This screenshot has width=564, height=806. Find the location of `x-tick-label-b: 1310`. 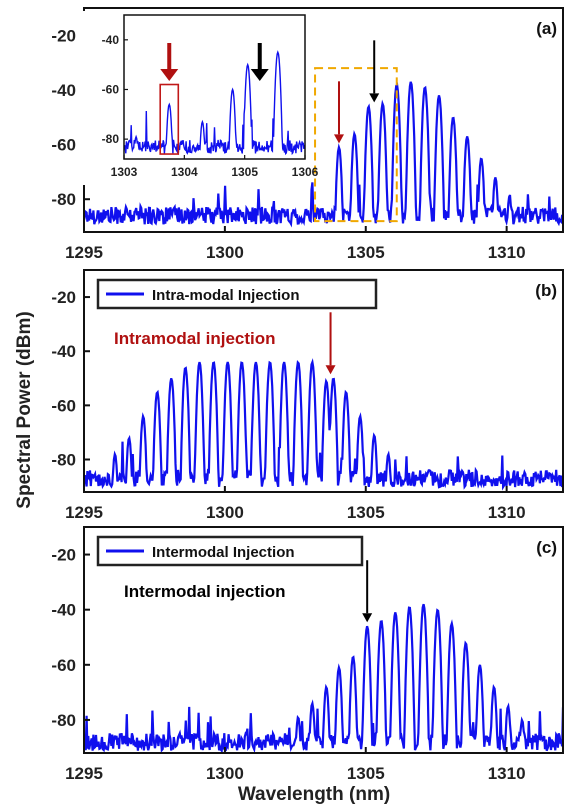

x-tick-label-b: 1310 is located at coordinates (507, 512).